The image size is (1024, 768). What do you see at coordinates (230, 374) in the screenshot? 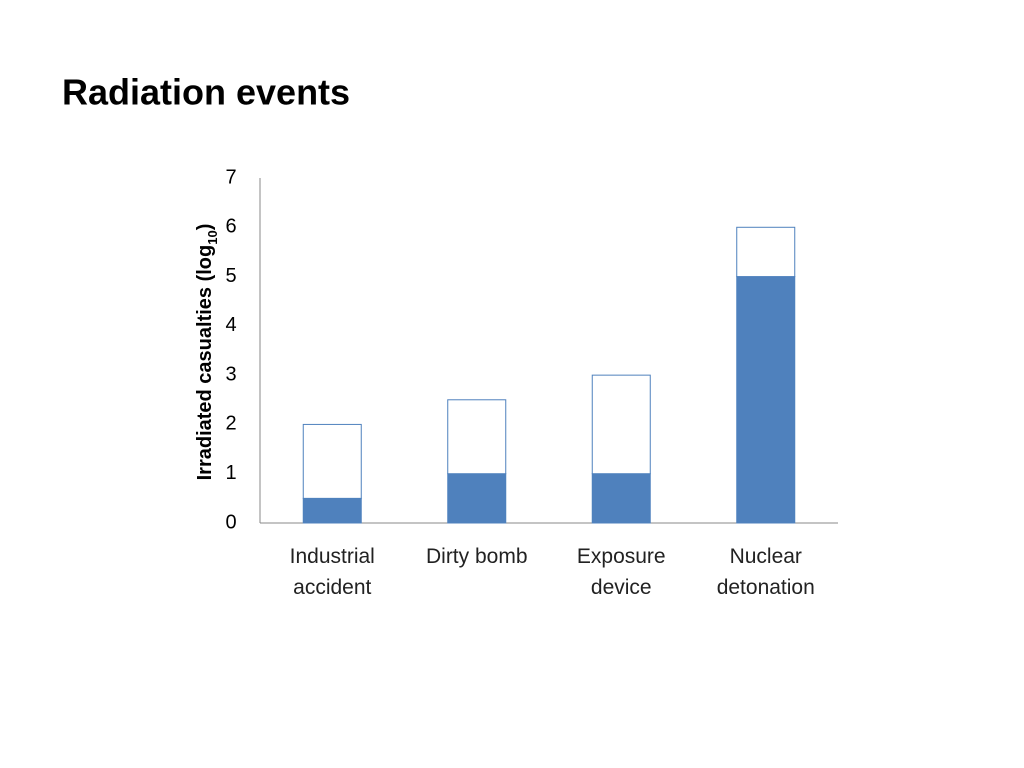
I see `y-tick-label: 3` at bounding box center [230, 374].